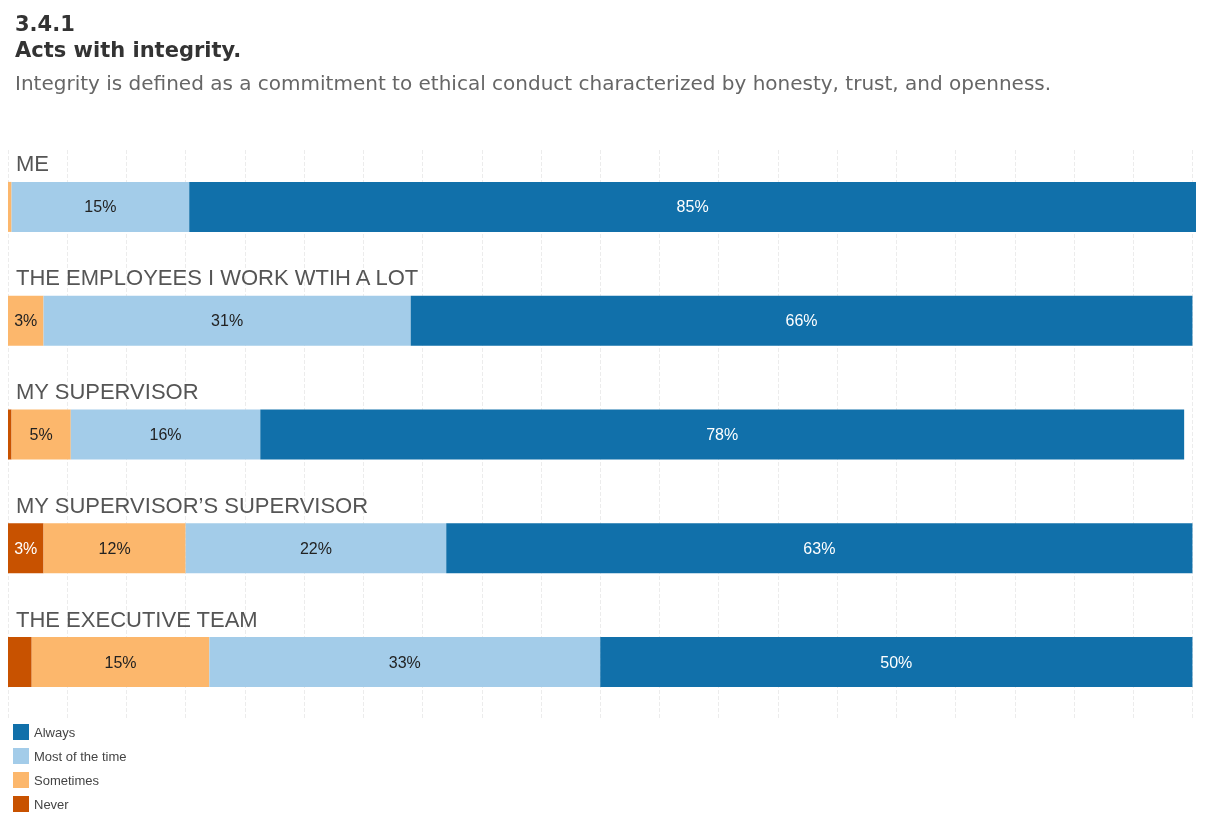 The width and height of the screenshot is (1226, 819). Describe the element at coordinates (107, 391) in the screenshot. I see `y-tick-label: MY SUPERVISOR` at that location.